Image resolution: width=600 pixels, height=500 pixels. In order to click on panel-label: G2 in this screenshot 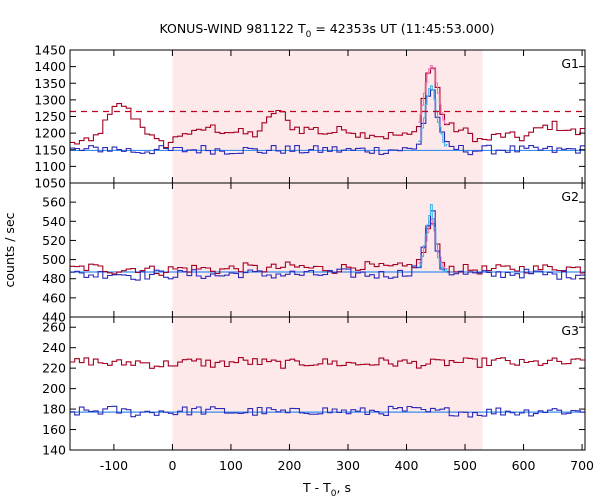, I will do `click(570, 196)`.